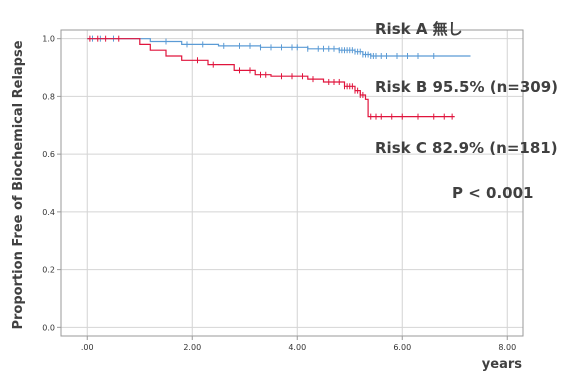 The image size is (576, 372). What do you see at coordinates (87, 347) in the screenshot?
I see `x-tick-label: .00` at bounding box center [87, 347].